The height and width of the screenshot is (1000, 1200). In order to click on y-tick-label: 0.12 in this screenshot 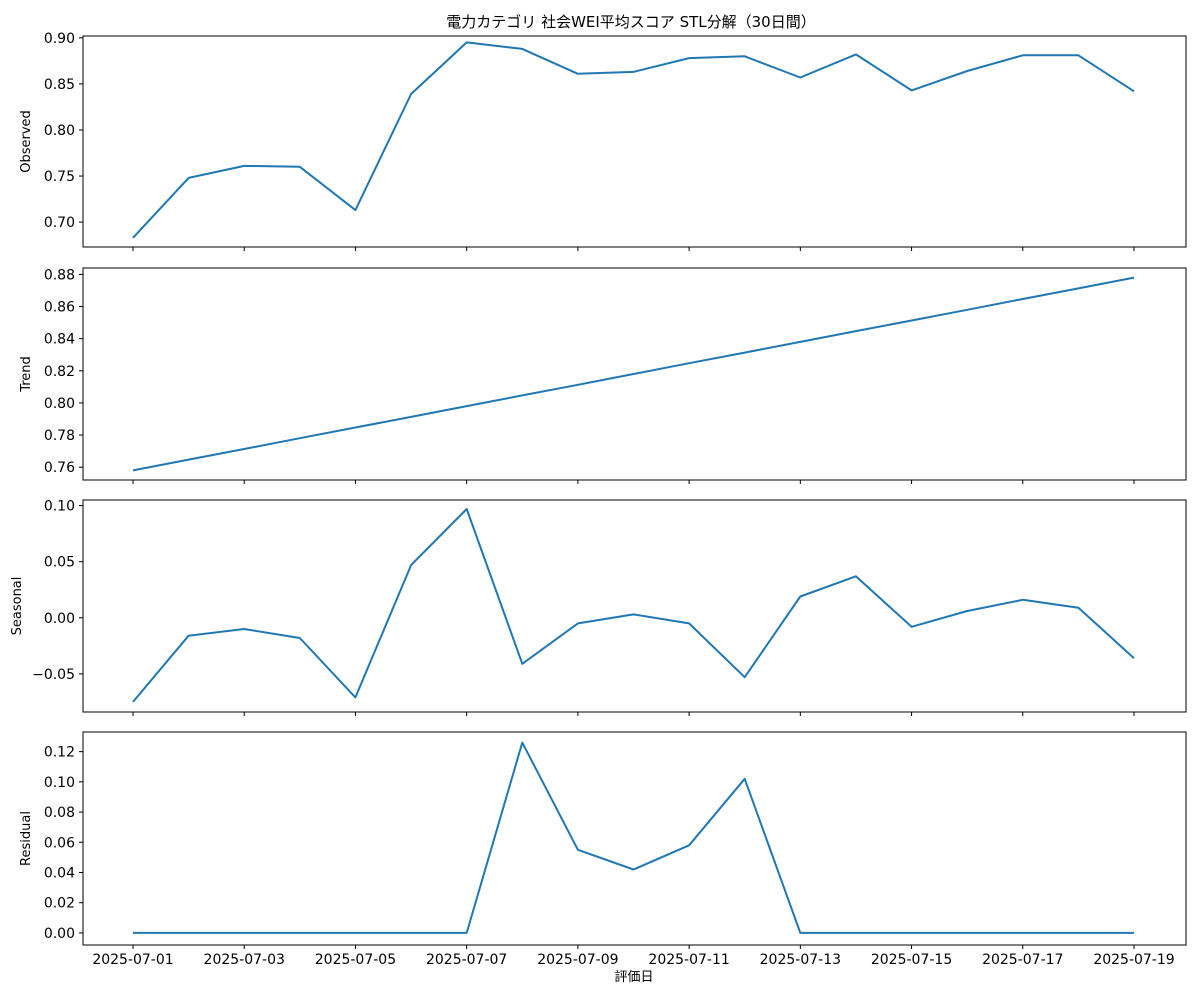, I will do `click(59, 753)`.